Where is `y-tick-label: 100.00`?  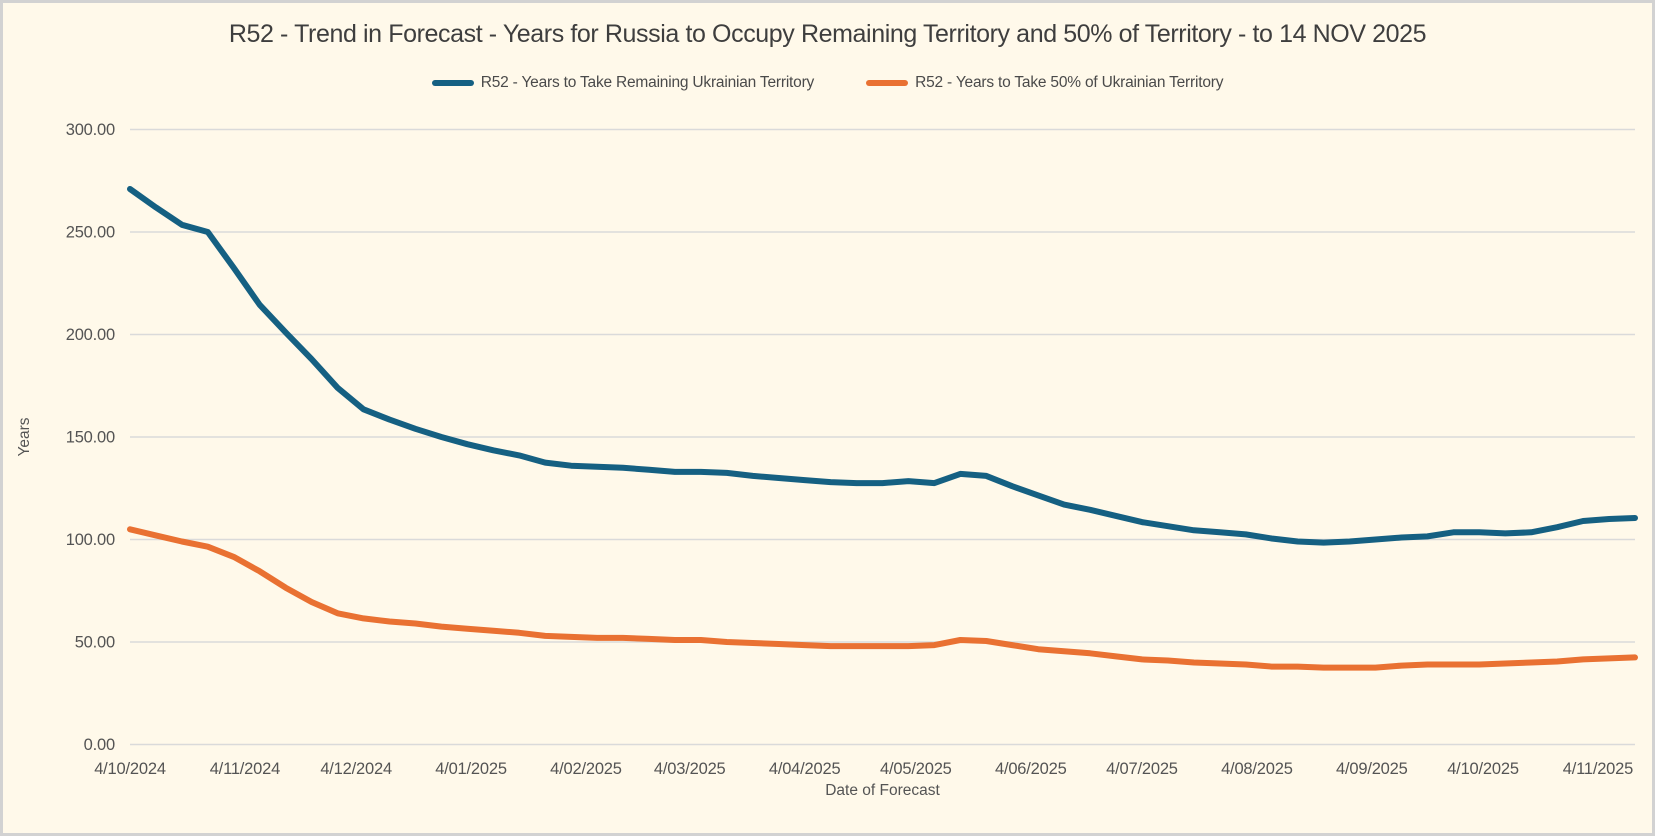 y-tick-label: 100.00 is located at coordinates (90, 540).